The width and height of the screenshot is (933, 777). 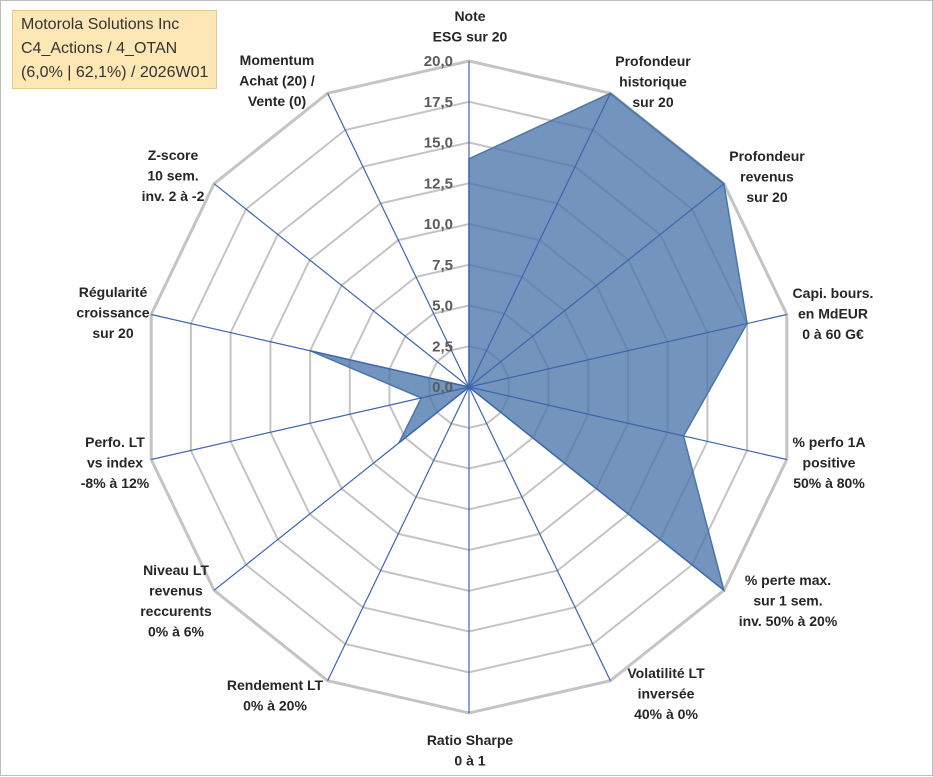 I want to click on axis-label-line: Capi. bours., so click(x=833, y=293).